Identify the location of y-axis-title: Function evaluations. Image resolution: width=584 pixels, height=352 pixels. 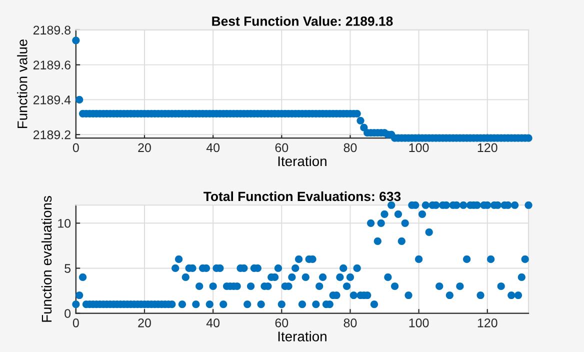
(46, 259).